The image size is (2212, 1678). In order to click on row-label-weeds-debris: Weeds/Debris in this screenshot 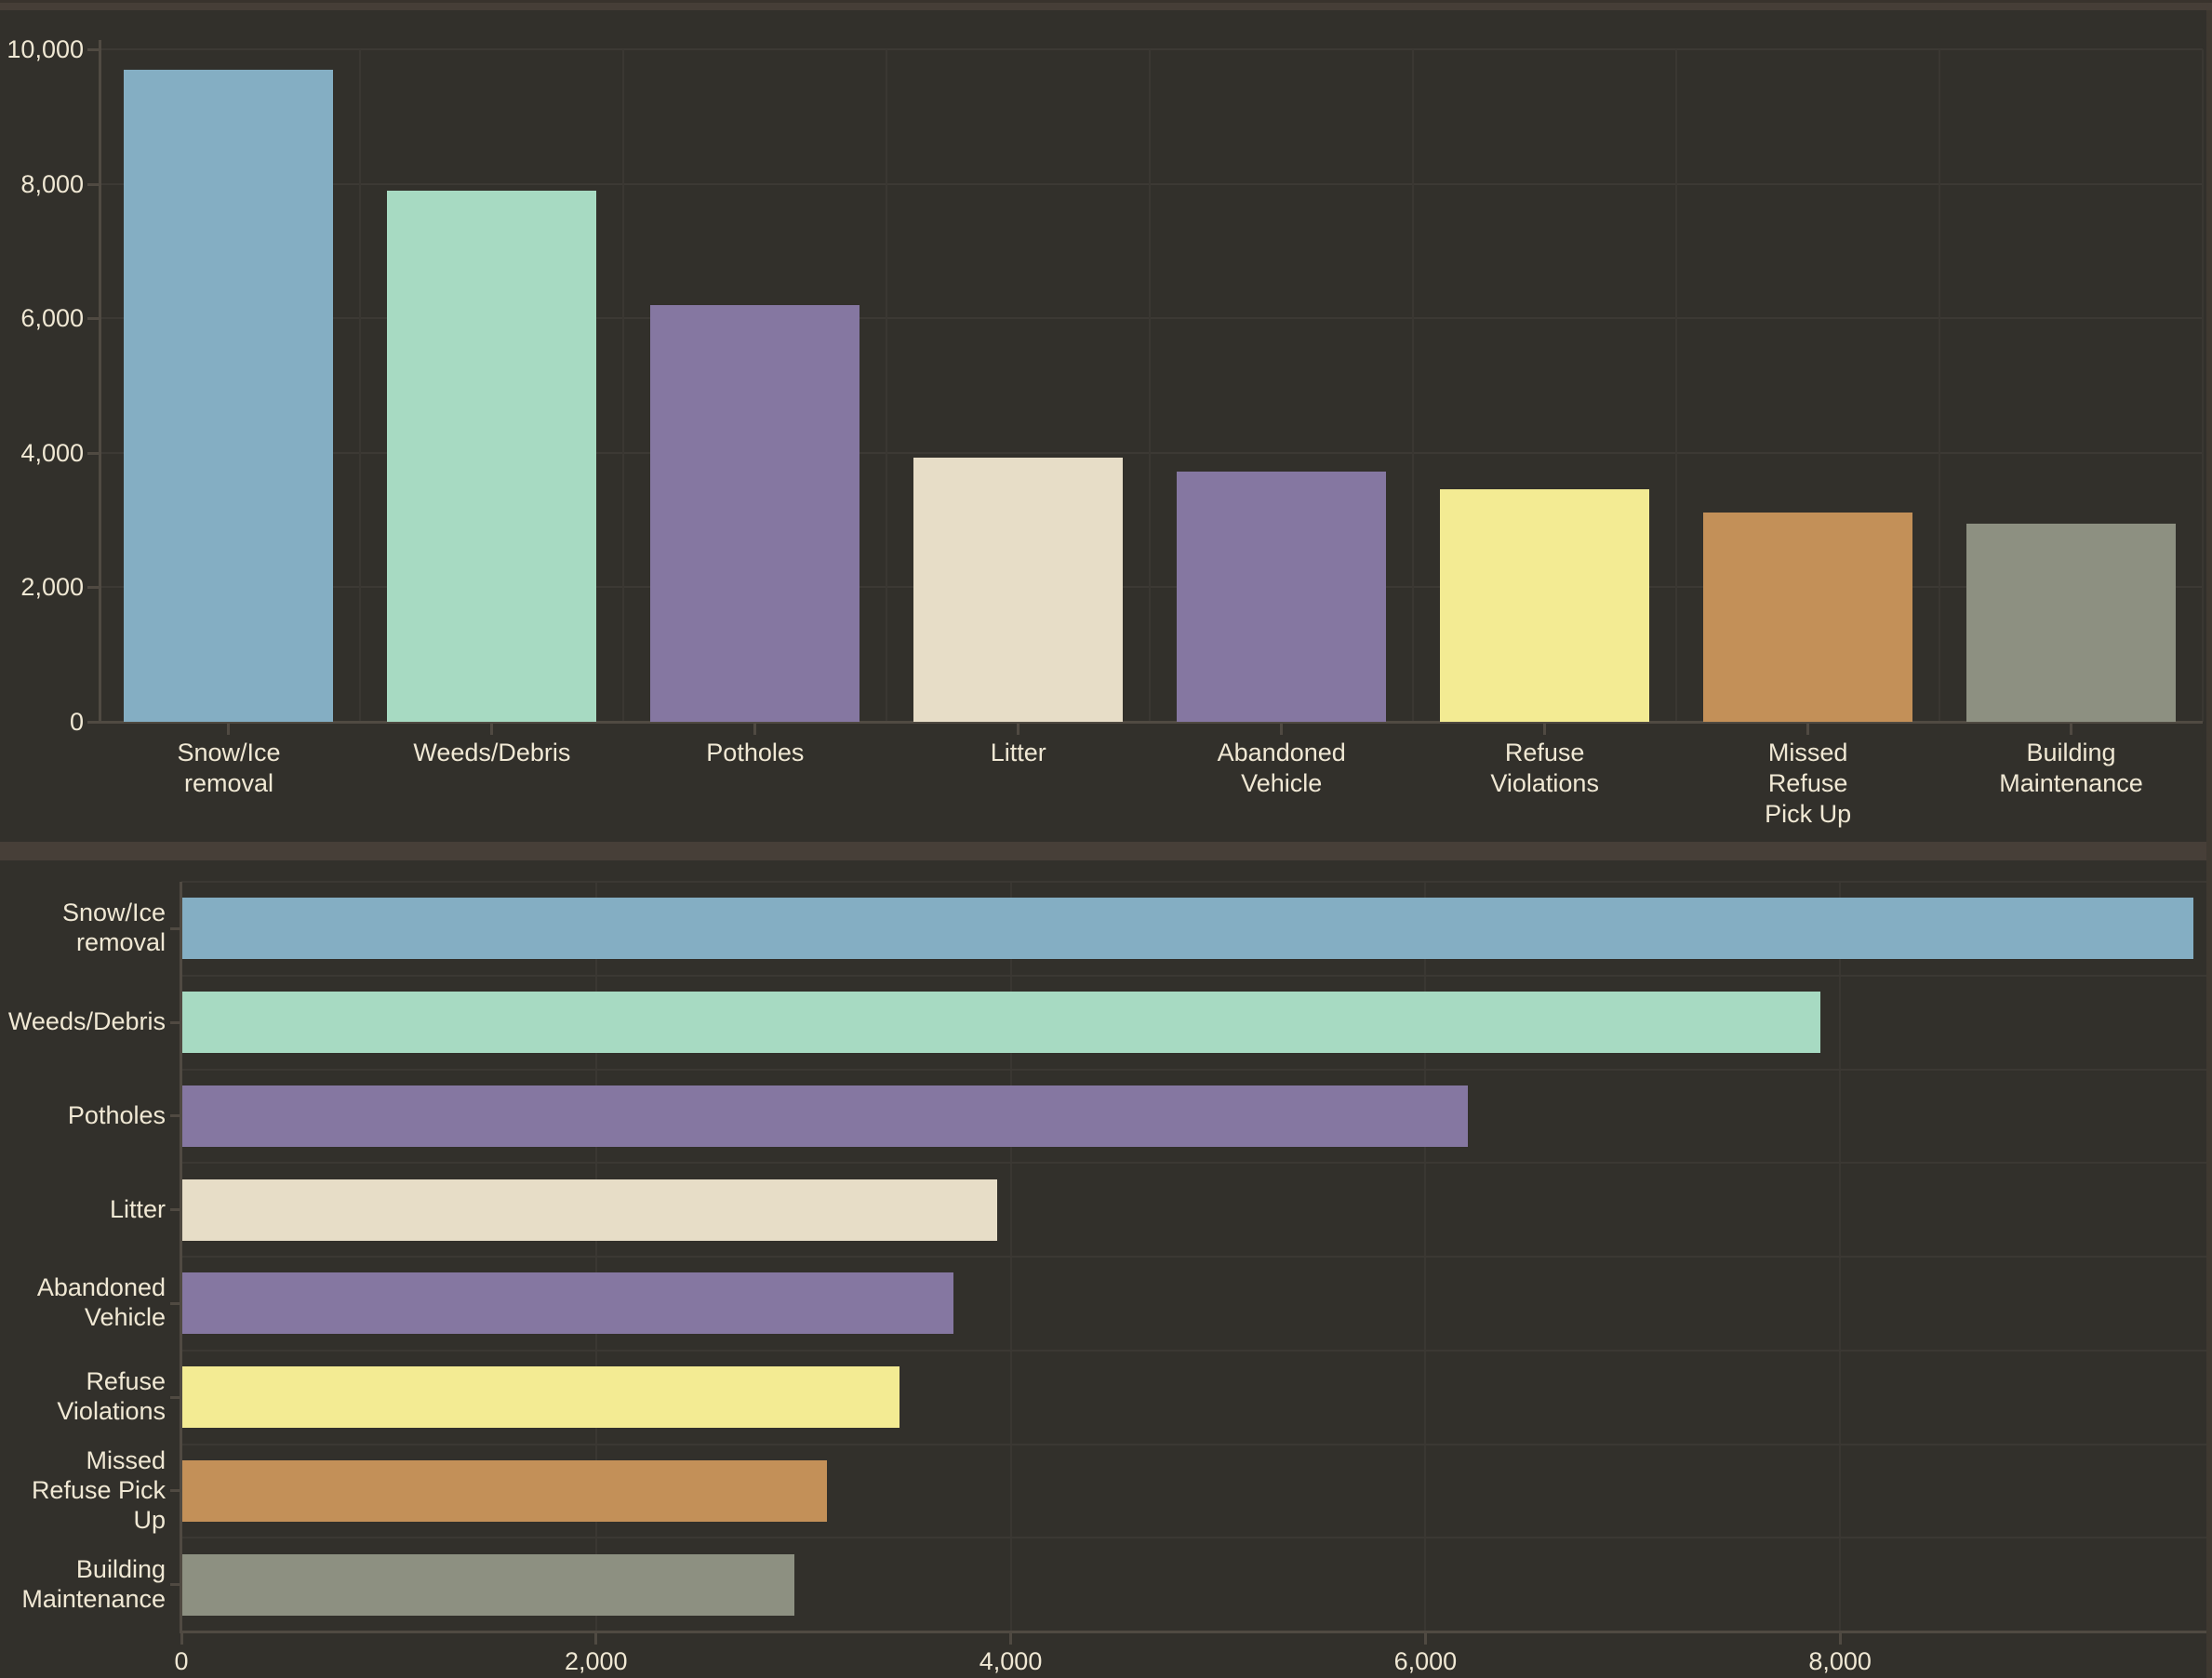, I will do `click(86, 1022)`.